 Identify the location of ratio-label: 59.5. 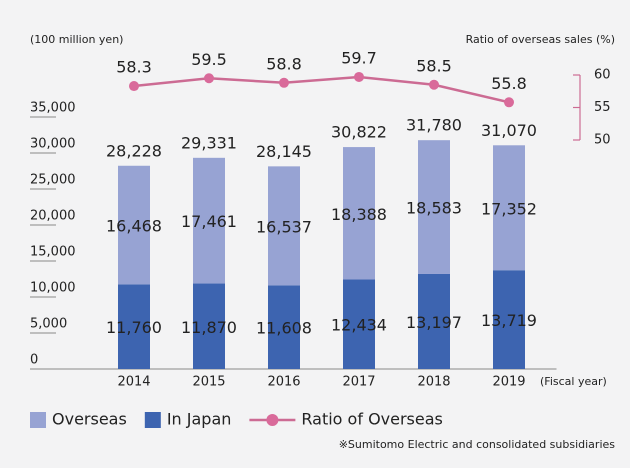
(209, 59).